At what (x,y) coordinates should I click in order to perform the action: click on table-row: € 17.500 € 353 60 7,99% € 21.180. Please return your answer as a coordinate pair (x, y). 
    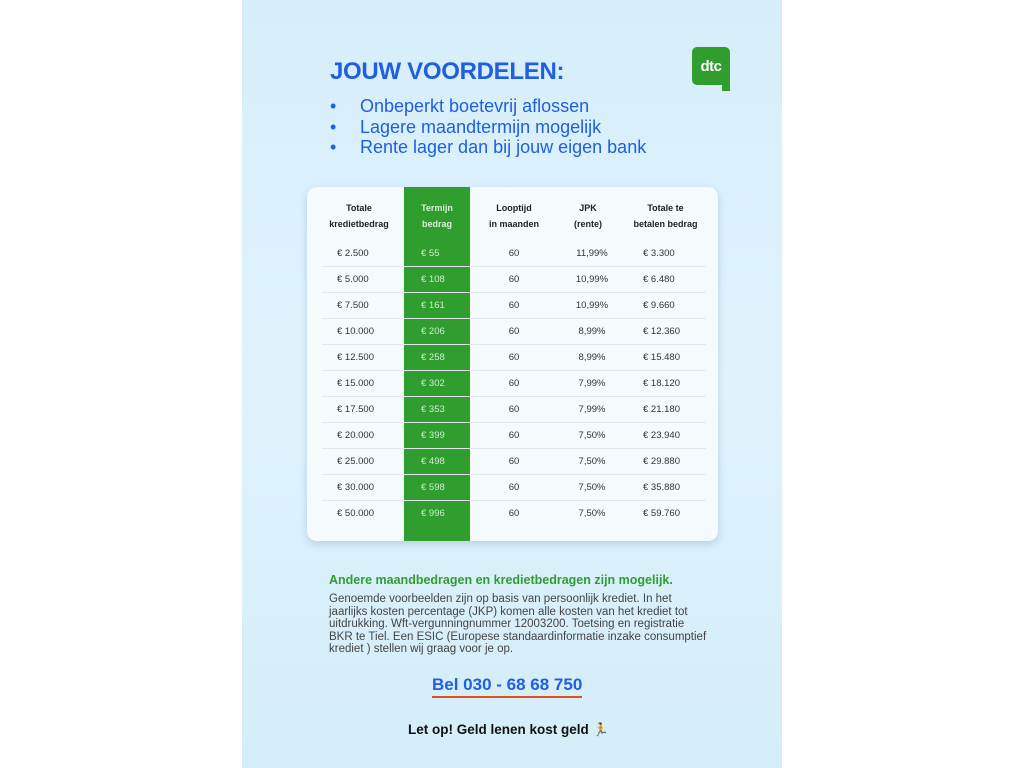
    Looking at the image, I should click on (512, 410).